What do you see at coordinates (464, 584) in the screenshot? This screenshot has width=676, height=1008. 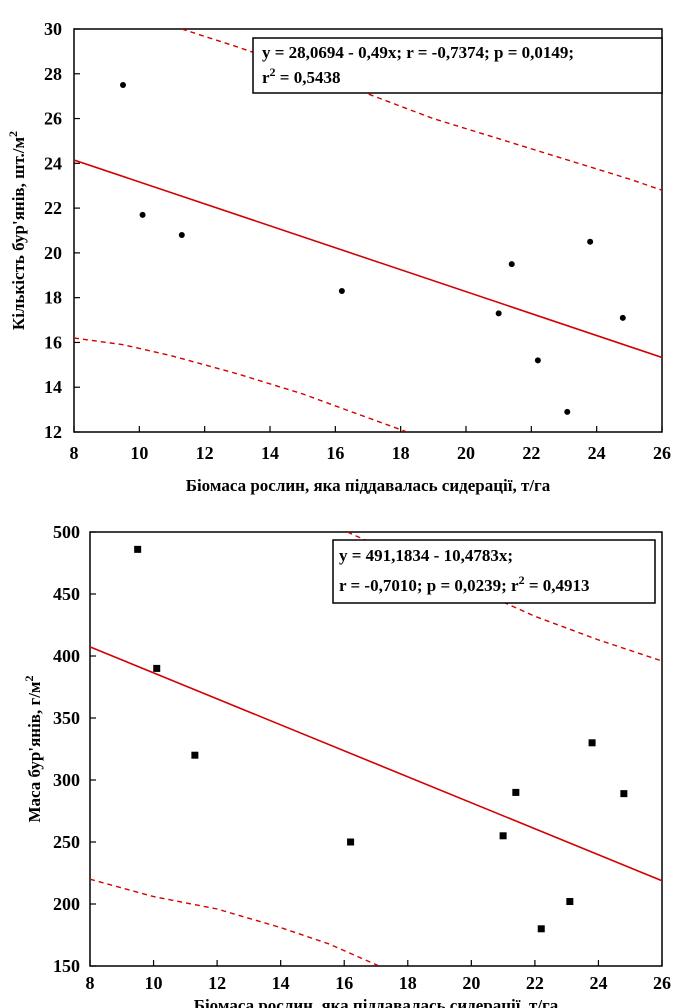 I see `stats-annotation-line: r = -0,7010; p = 0,0239; r2 = 0,4913` at bounding box center [464, 584].